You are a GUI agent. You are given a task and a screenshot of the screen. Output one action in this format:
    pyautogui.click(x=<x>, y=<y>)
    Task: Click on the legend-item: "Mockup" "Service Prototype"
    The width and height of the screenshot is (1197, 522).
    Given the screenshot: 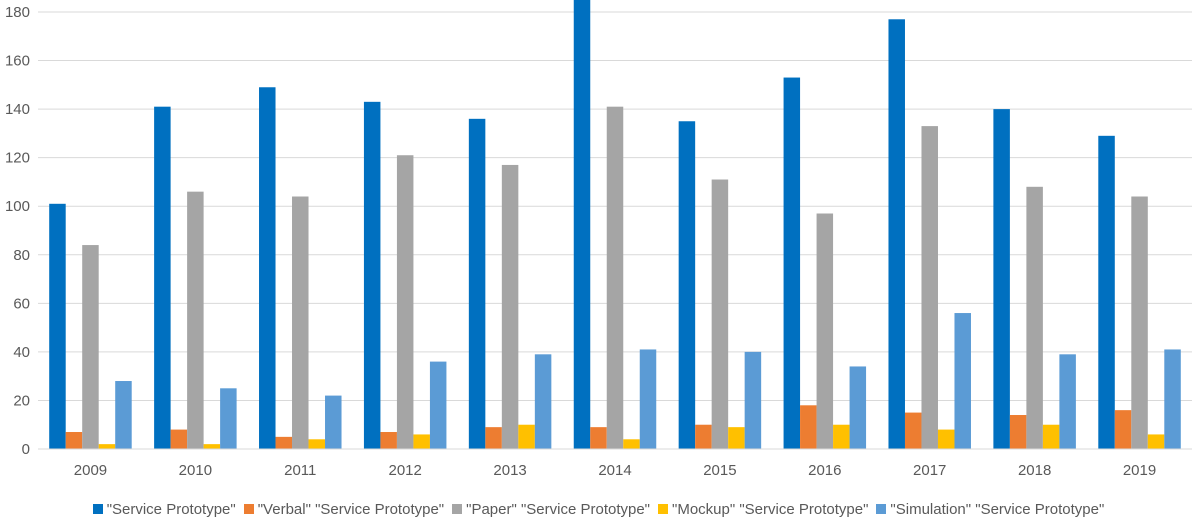 What is the action you would take?
    pyautogui.click(x=763, y=509)
    